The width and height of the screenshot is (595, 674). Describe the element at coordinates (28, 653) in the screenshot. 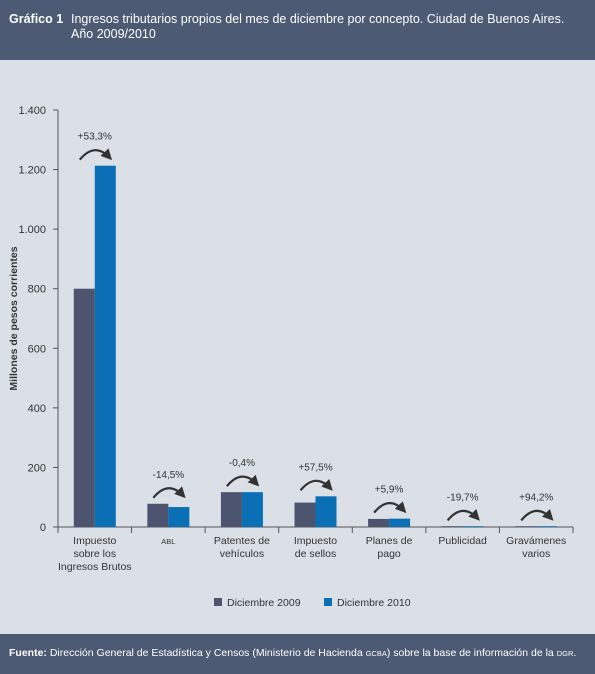

I see `source-label: Fuente:` at that location.